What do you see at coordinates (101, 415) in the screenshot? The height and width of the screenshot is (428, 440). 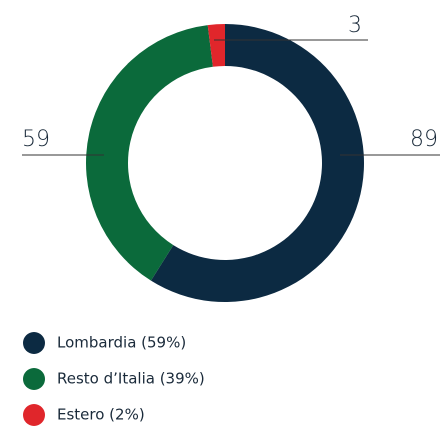 I see `legend-label: Estero (2%)` at bounding box center [101, 415].